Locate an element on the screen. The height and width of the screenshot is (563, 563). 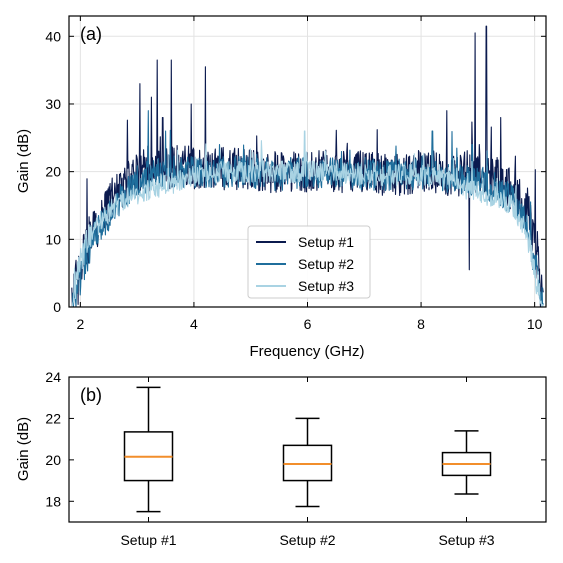
legend-box is located at coordinates (309, 262).